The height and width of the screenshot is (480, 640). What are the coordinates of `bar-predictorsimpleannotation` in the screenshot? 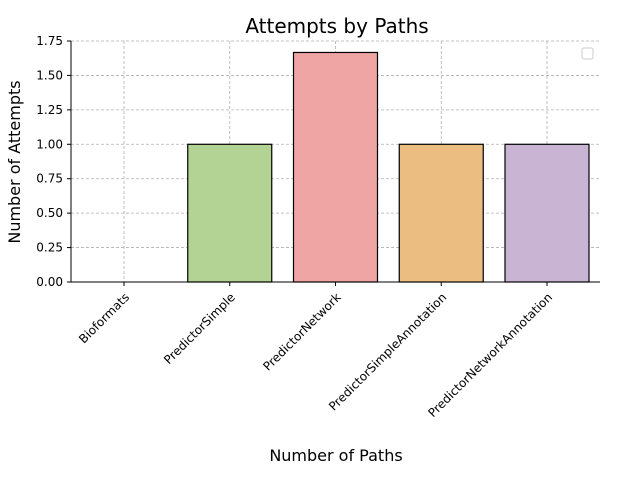 It's located at (441, 213).